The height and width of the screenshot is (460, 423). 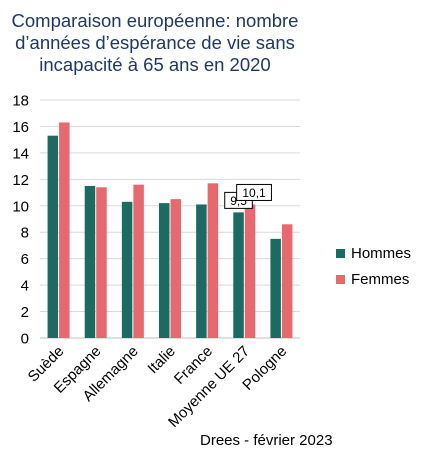 What do you see at coordinates (340, 253) in the screenshot?
I see `legend-swatch-hommes` at bounding box center [340, 253].